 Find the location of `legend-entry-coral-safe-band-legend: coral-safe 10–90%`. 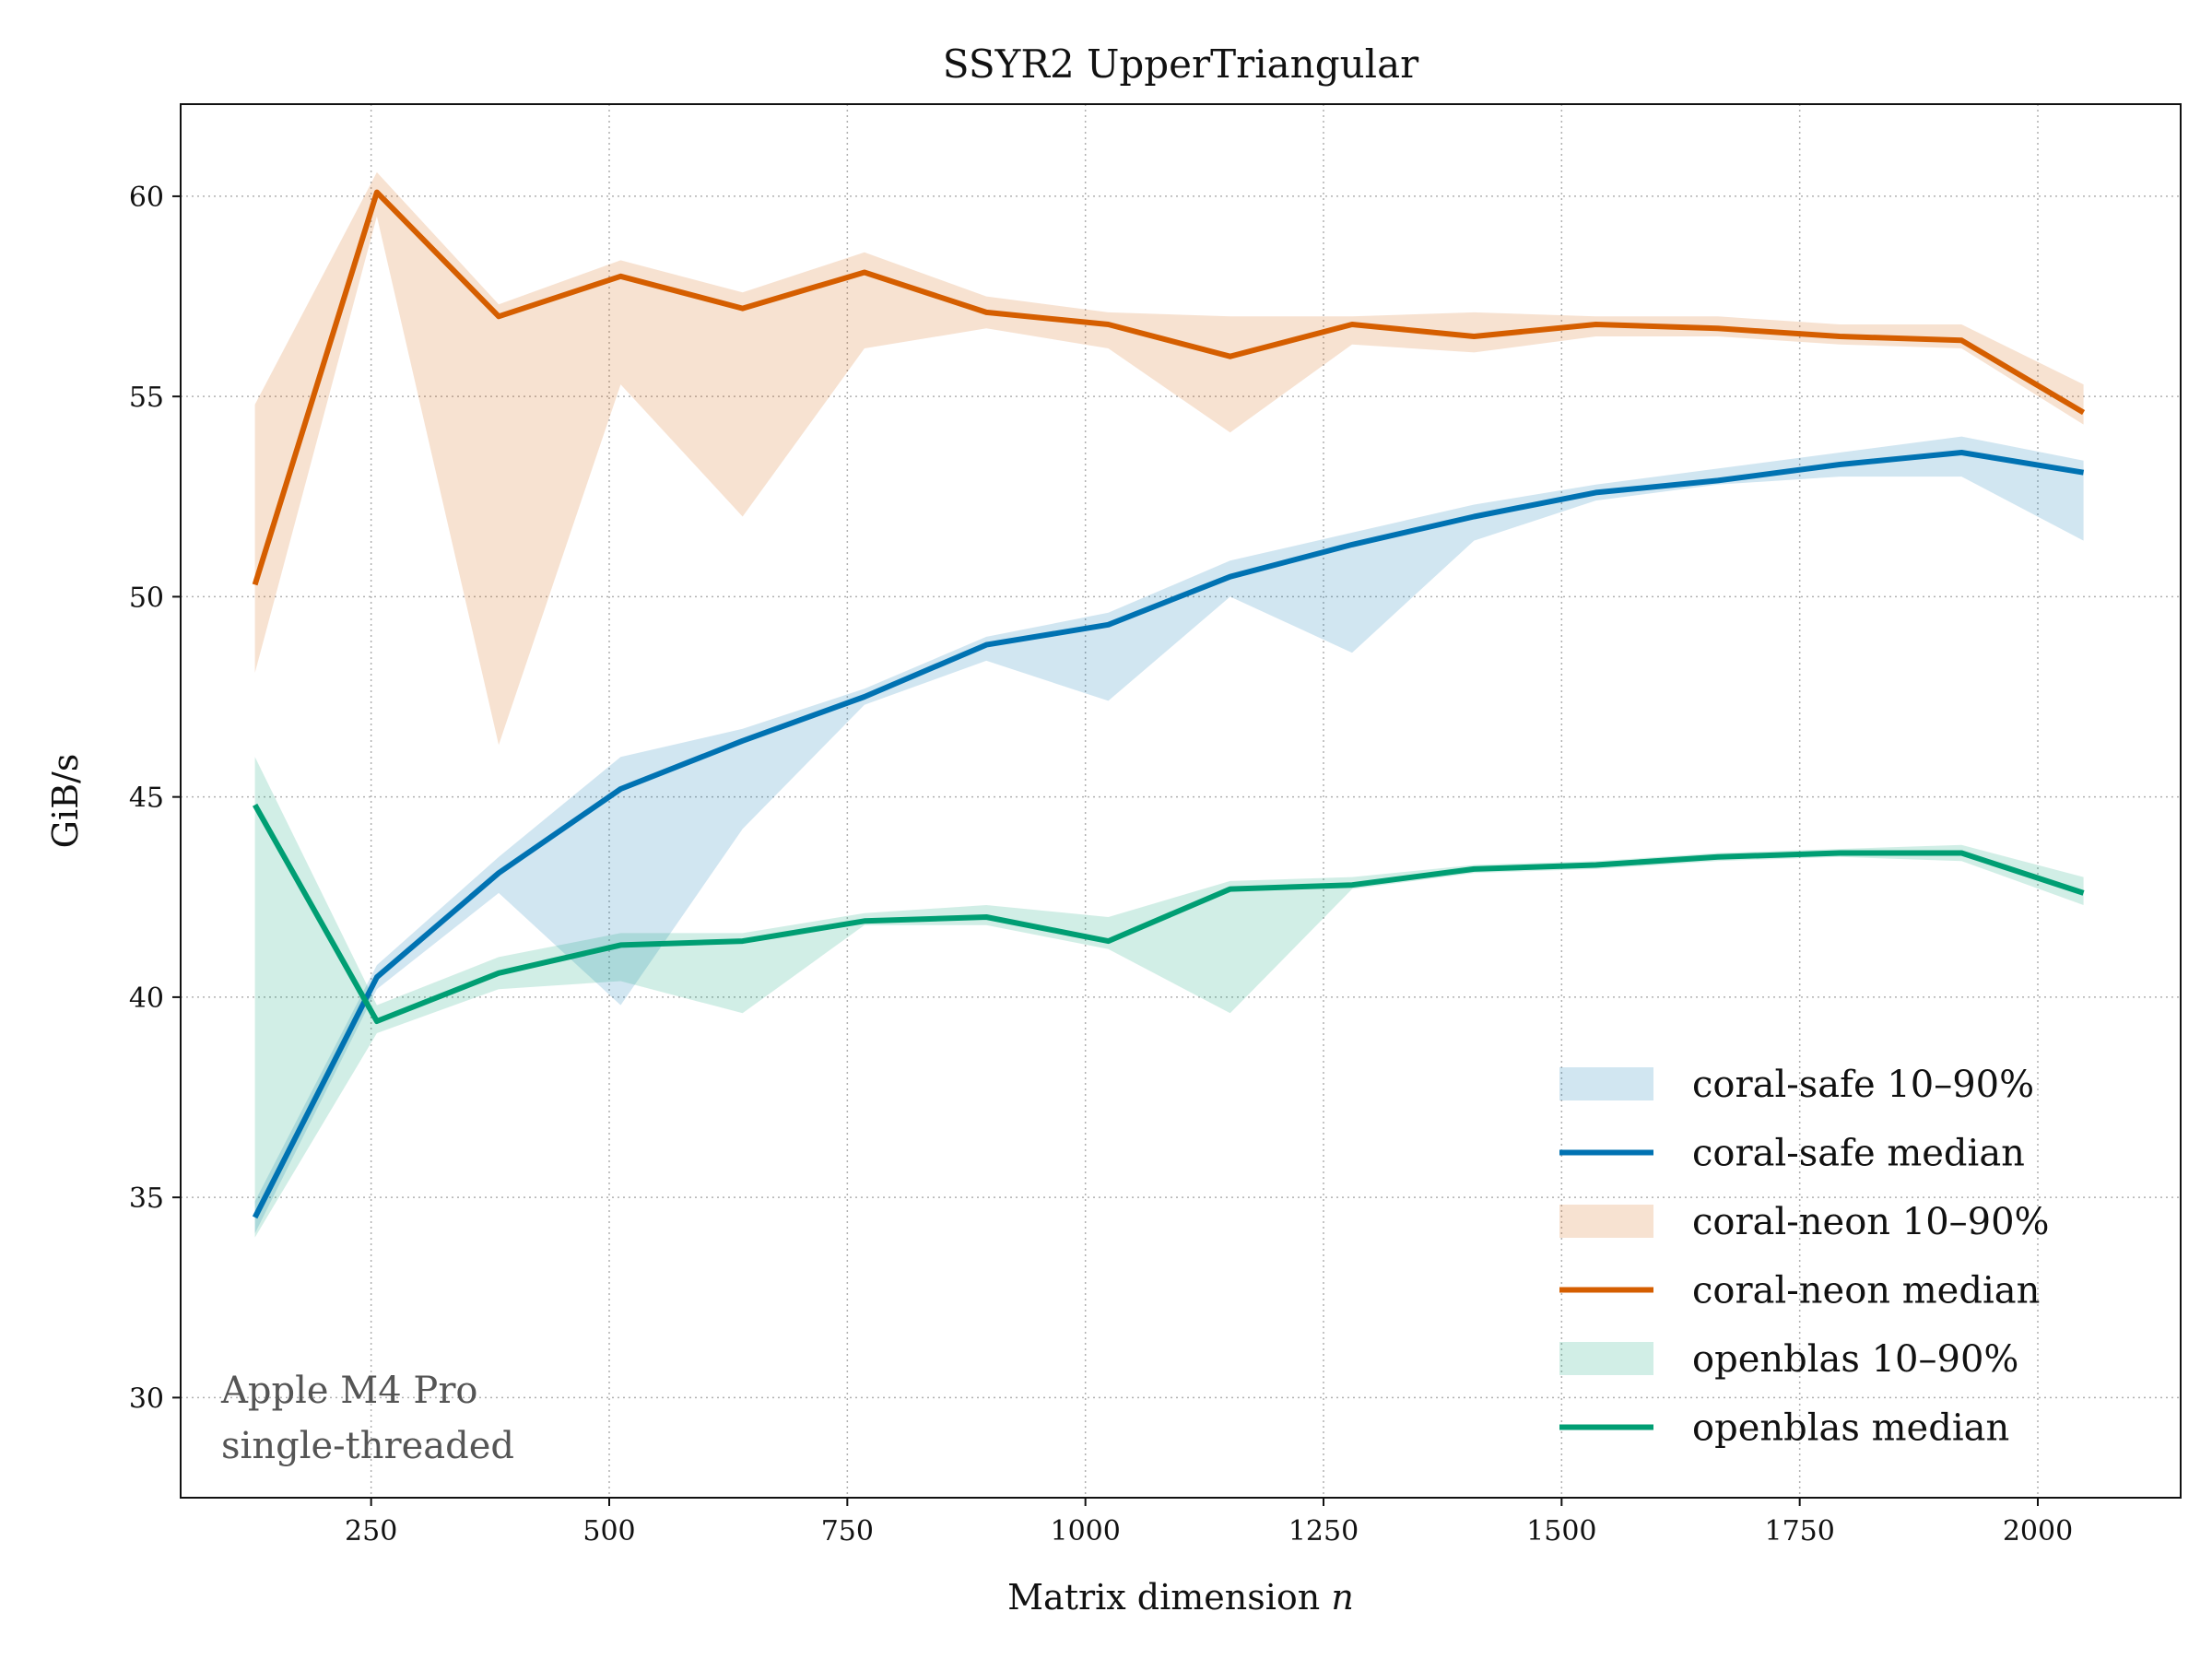

legend-entry-coral-safe-band-legend: coral-safe 10–90% is located at coordinates (1796, 1085).